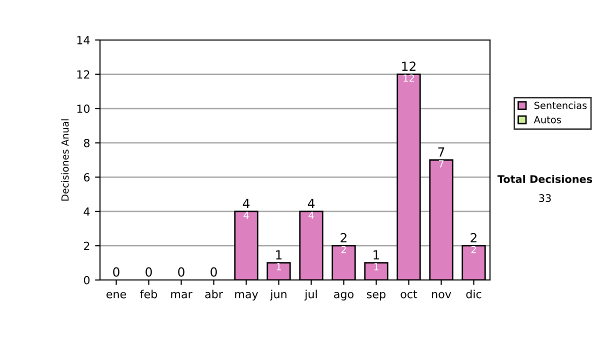 The image size is (600, 340). I want to click on y-tick-label: 2, so click(87, 246).